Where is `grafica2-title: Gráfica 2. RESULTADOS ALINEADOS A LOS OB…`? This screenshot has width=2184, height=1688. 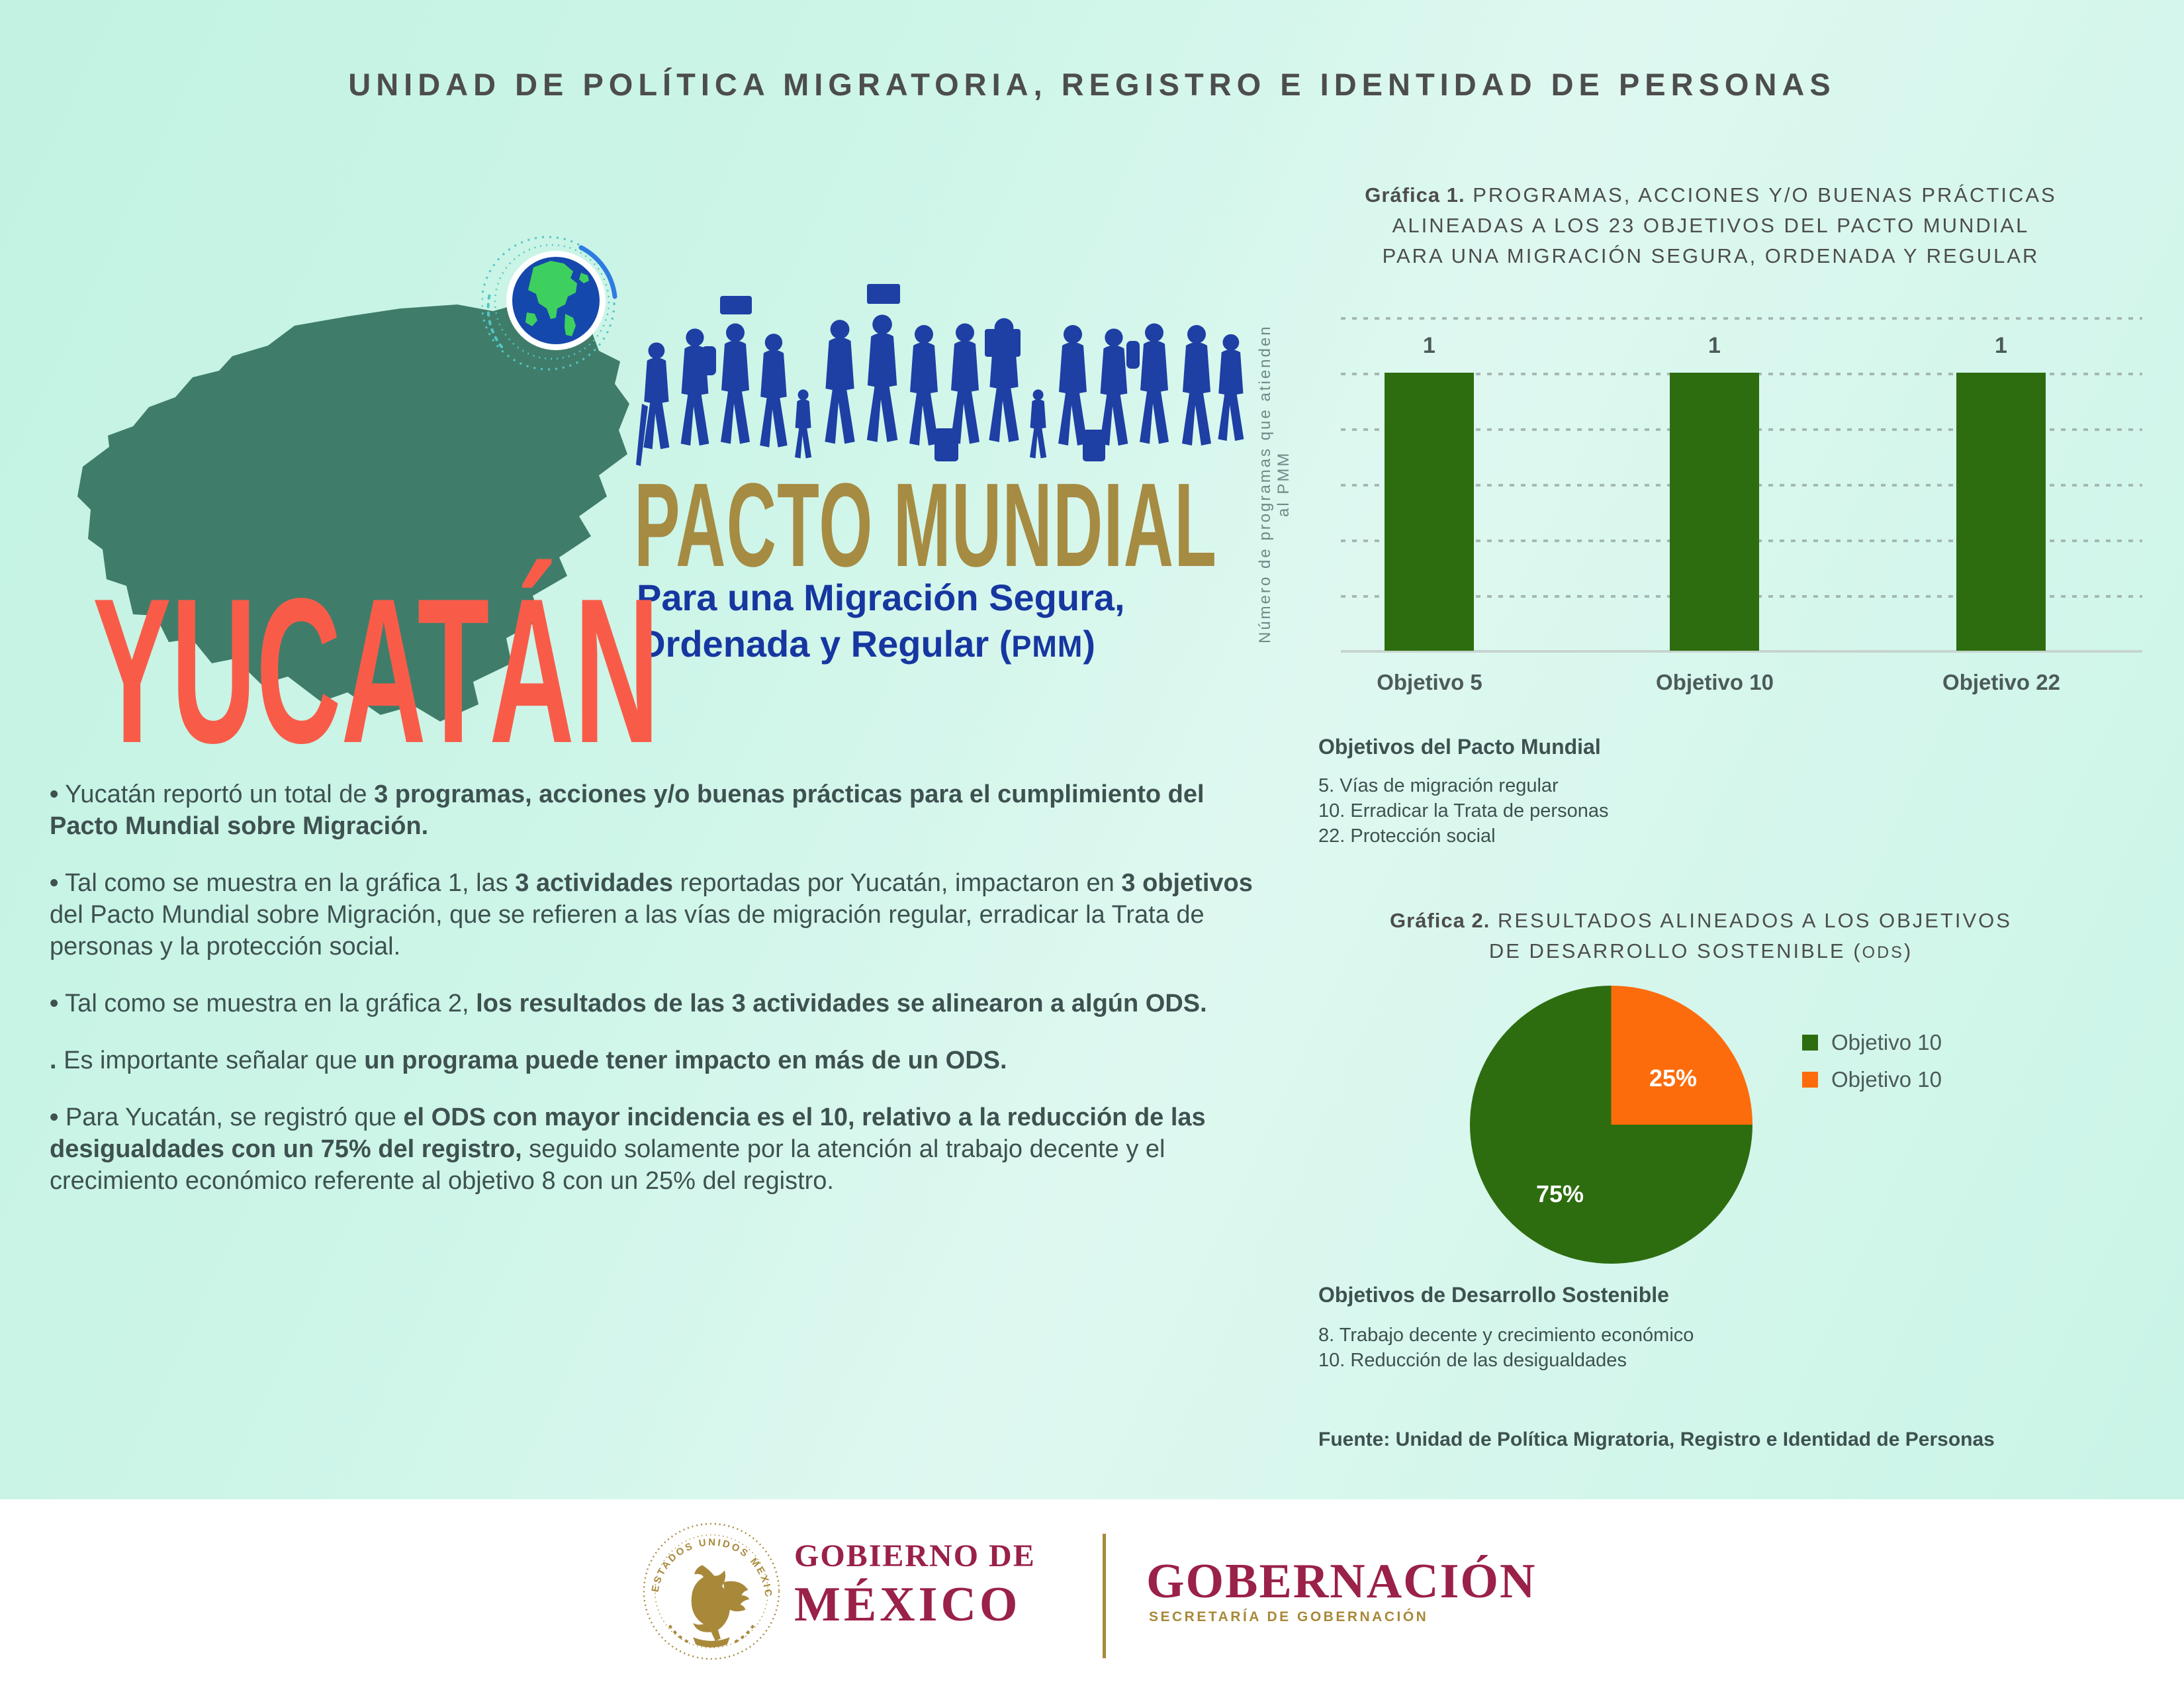 grafica2-title: Gráfica 2. RESULTADOS ALINEADOS A LOS OB… is located at coordinates (1701, 935).